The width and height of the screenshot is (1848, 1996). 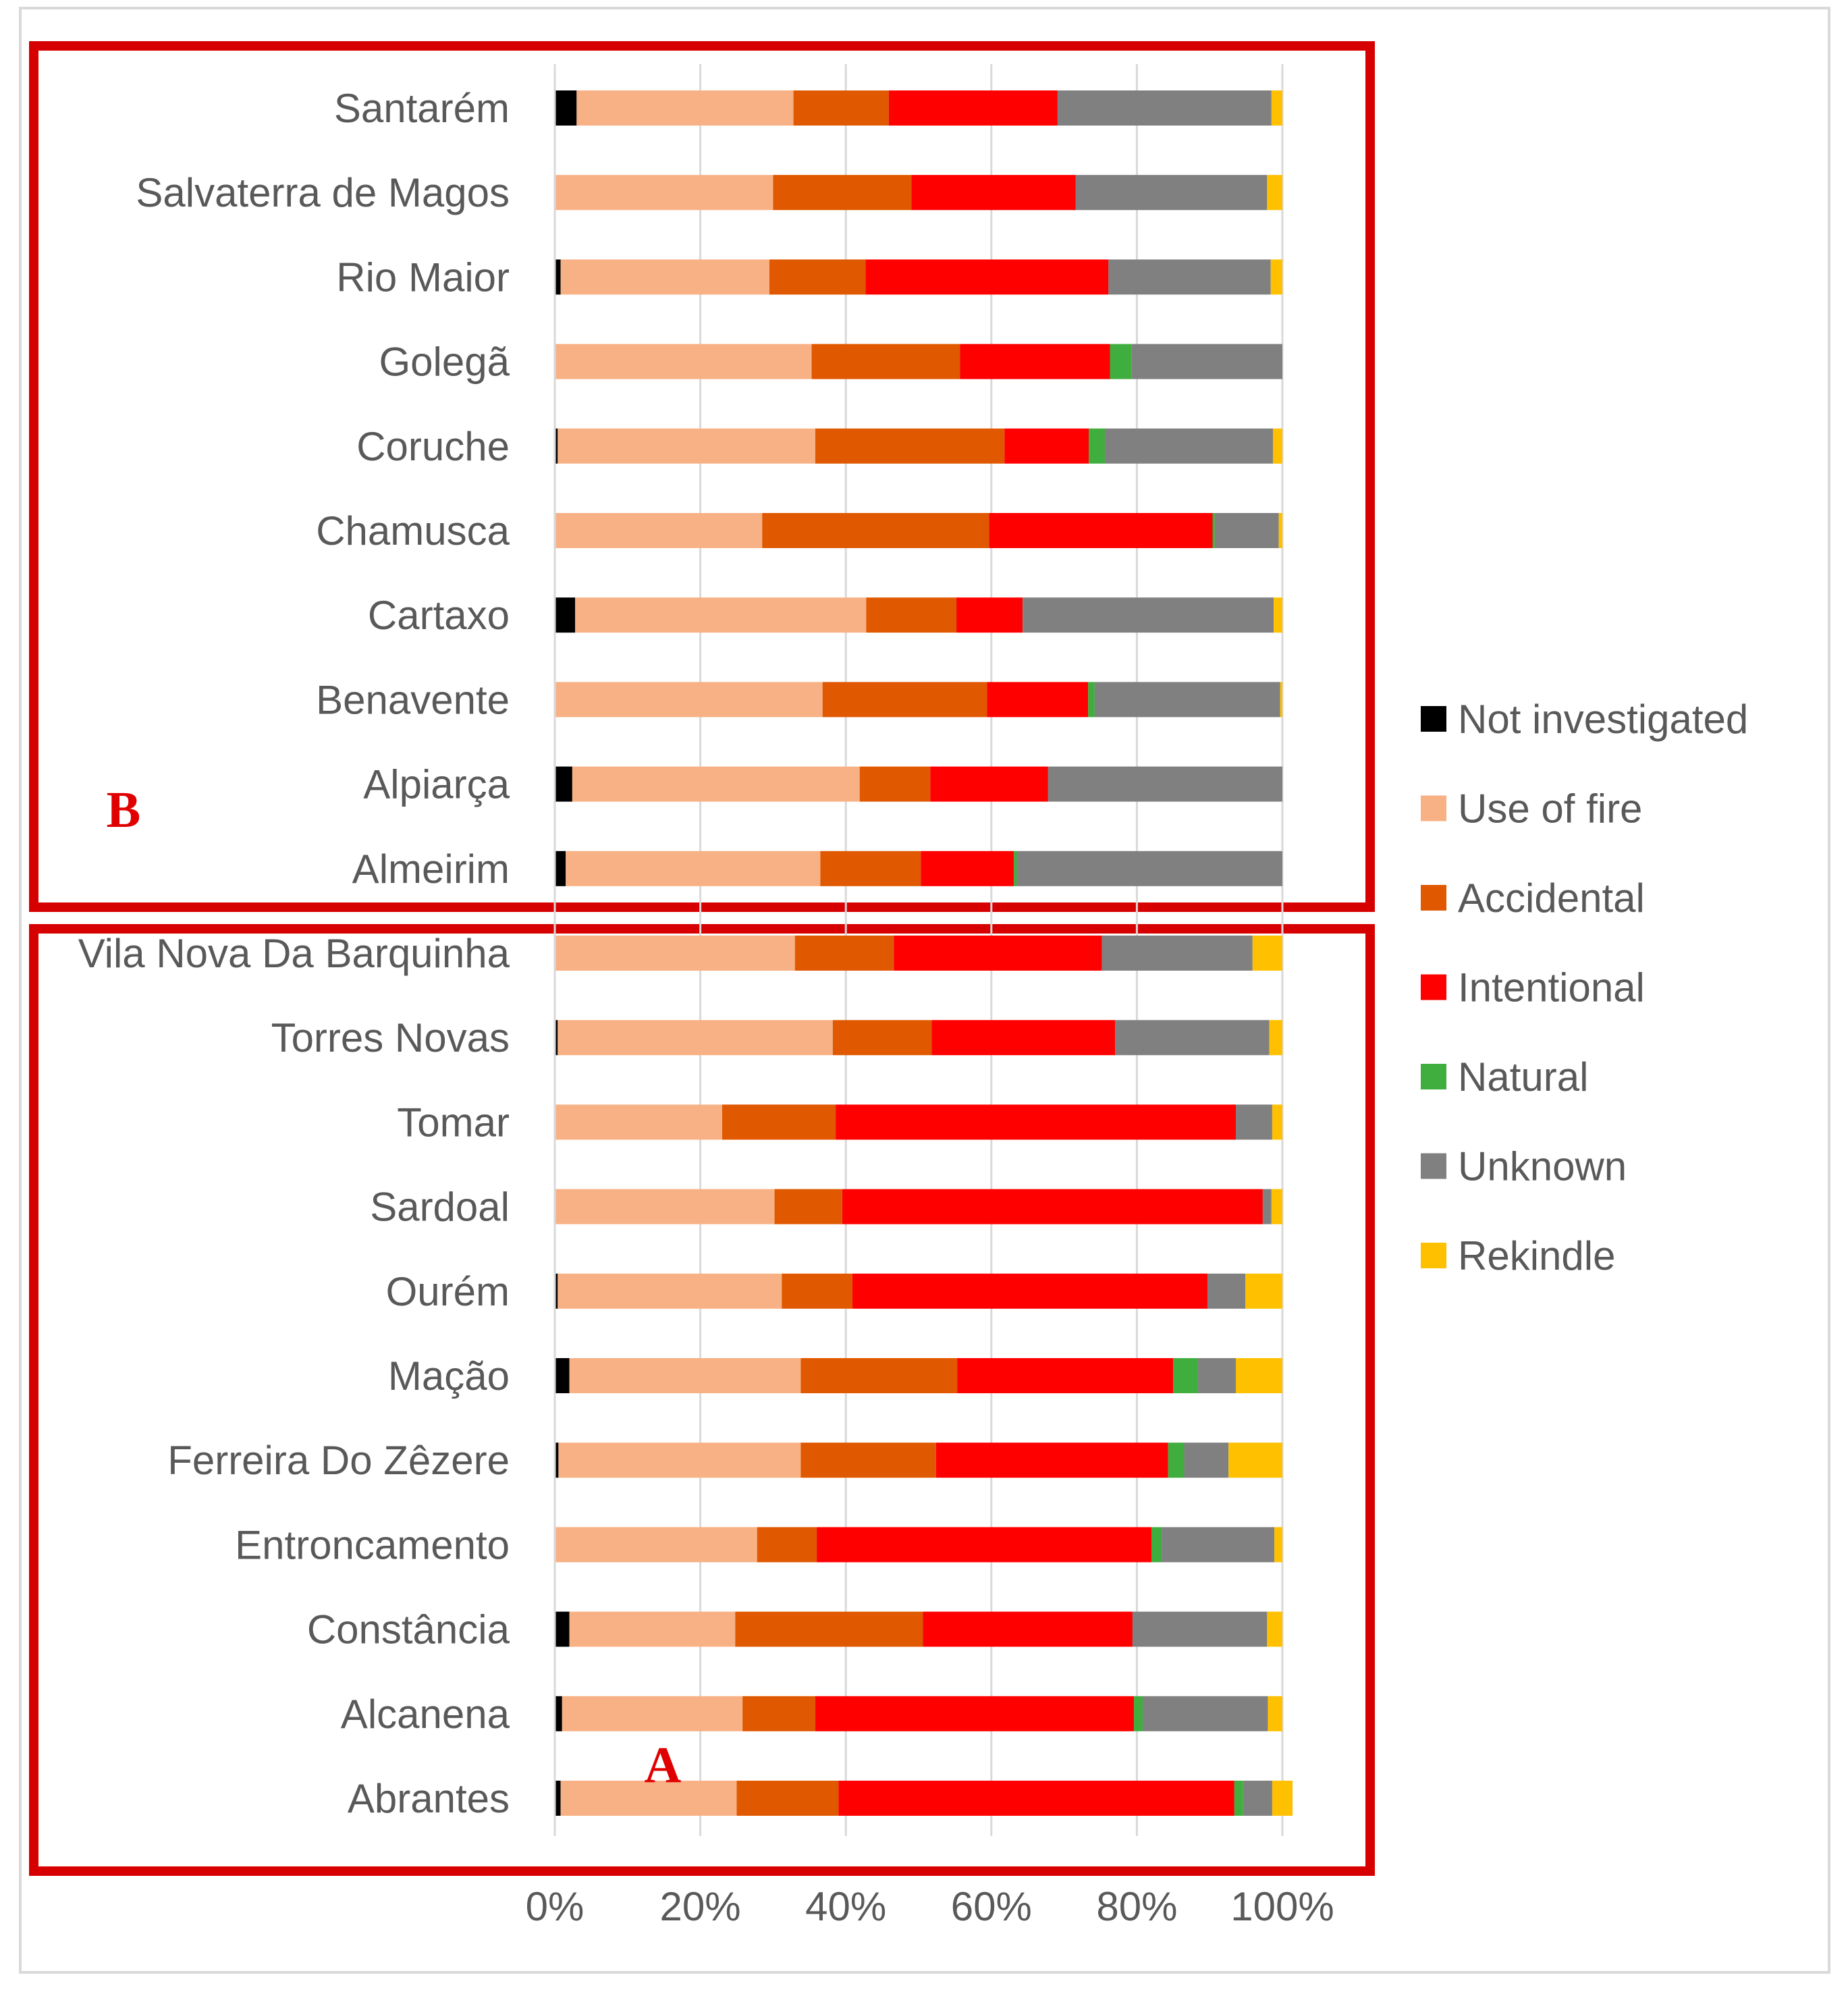 What do you see at coordinates (560, 868) in the screenshot?
I see `bar-segment-almeirim-not-investigated` at bounding box center [560, 868].